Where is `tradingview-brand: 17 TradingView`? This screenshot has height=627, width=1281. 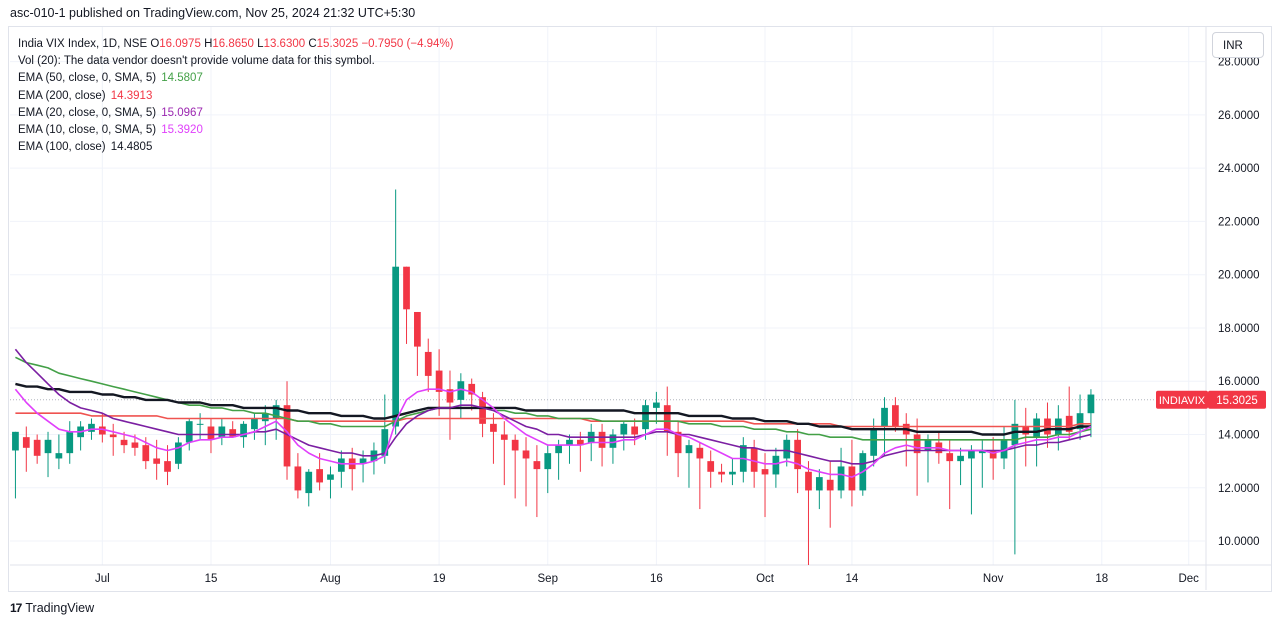 tradingview-brand: 17 TradingView is located at coordinates (52, 608).